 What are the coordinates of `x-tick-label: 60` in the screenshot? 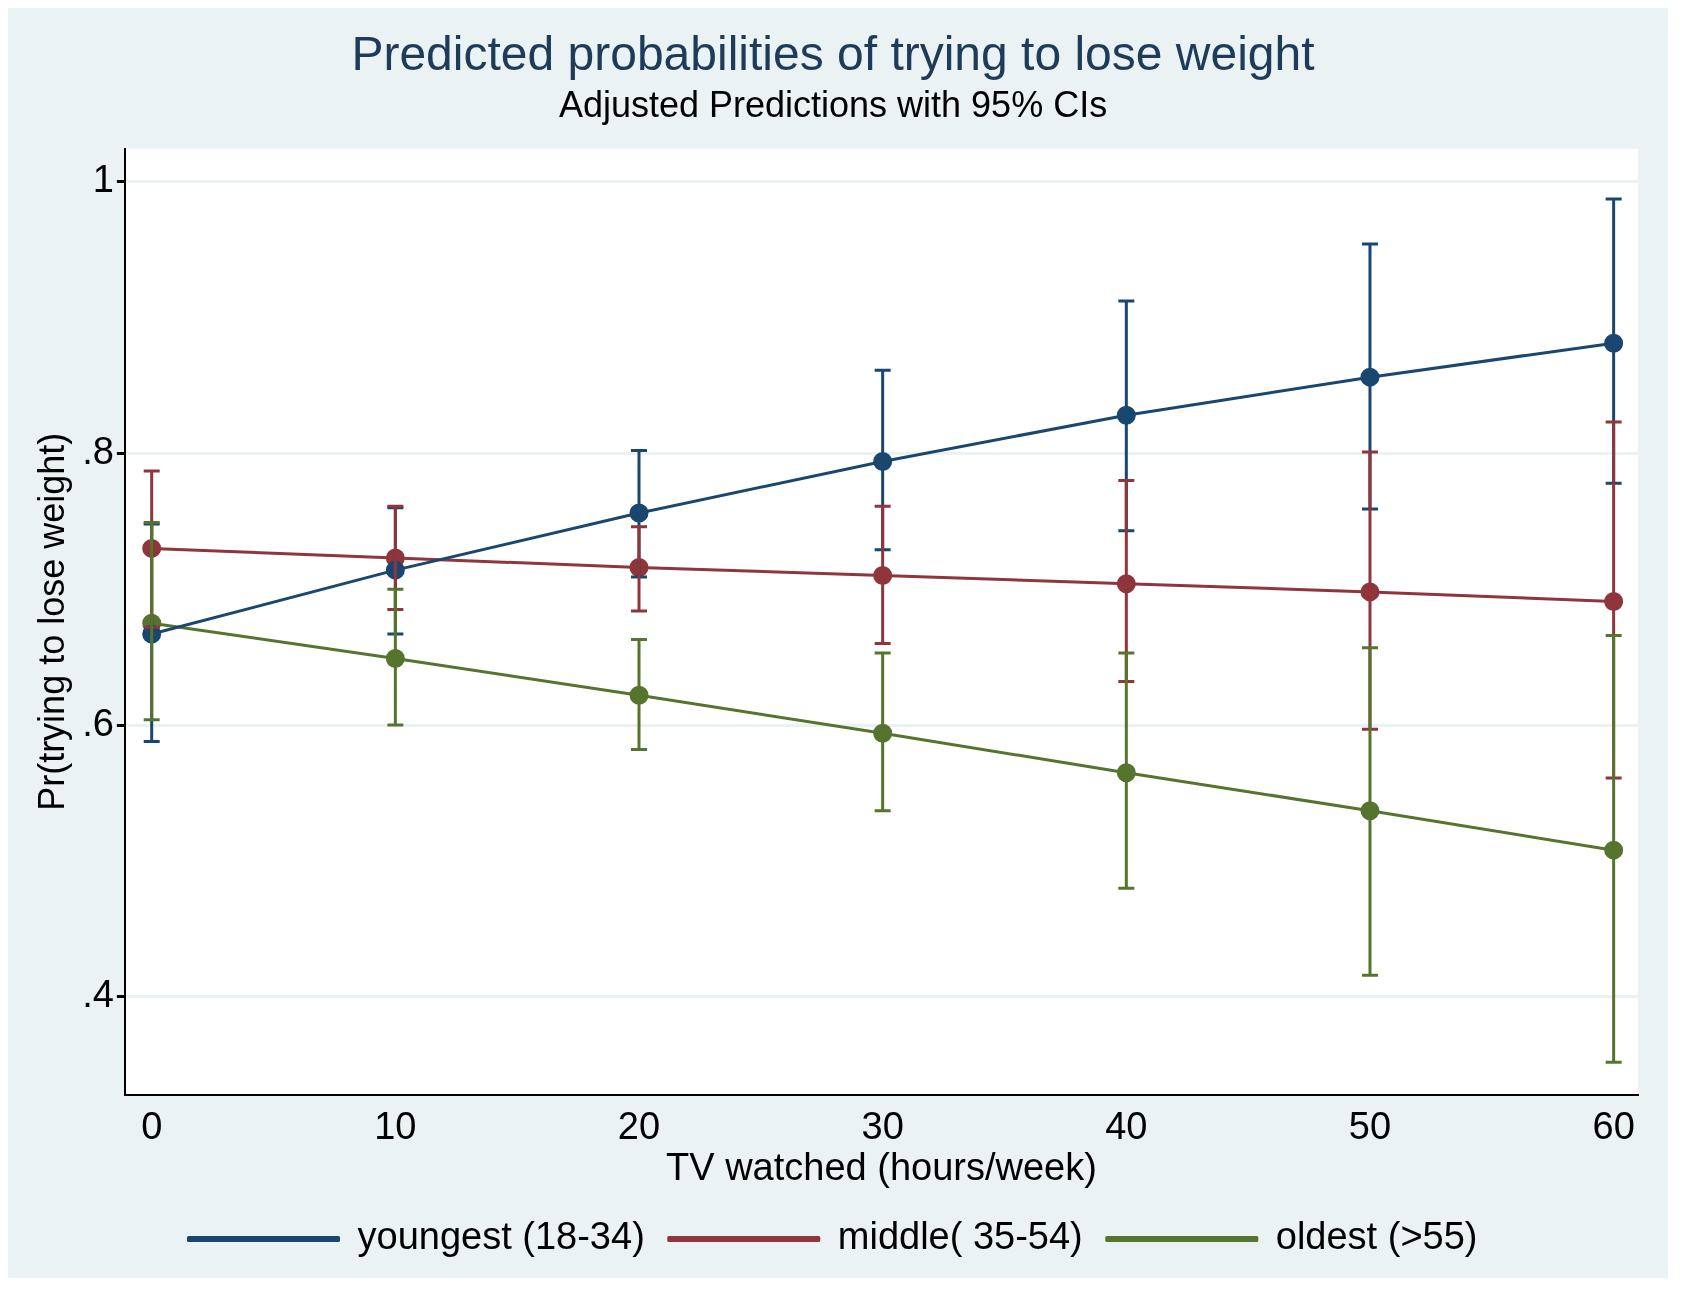 It's located at (1613, 1126).